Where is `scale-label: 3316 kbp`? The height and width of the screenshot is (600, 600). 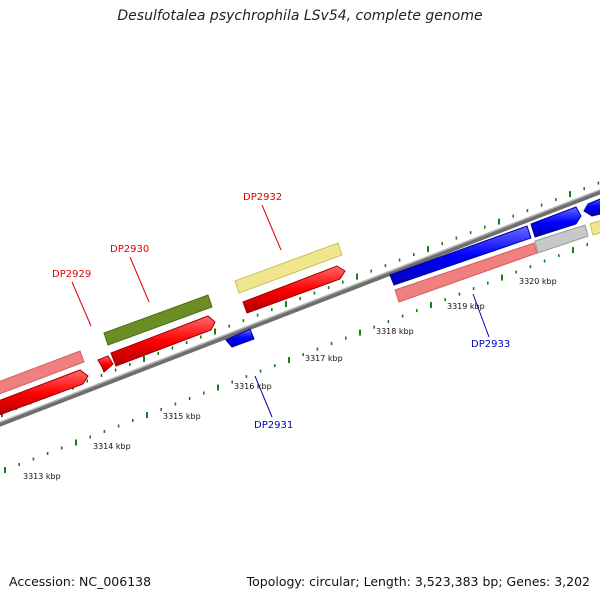
scale-label: 3316 kbp is located at coordinates (253, 386).